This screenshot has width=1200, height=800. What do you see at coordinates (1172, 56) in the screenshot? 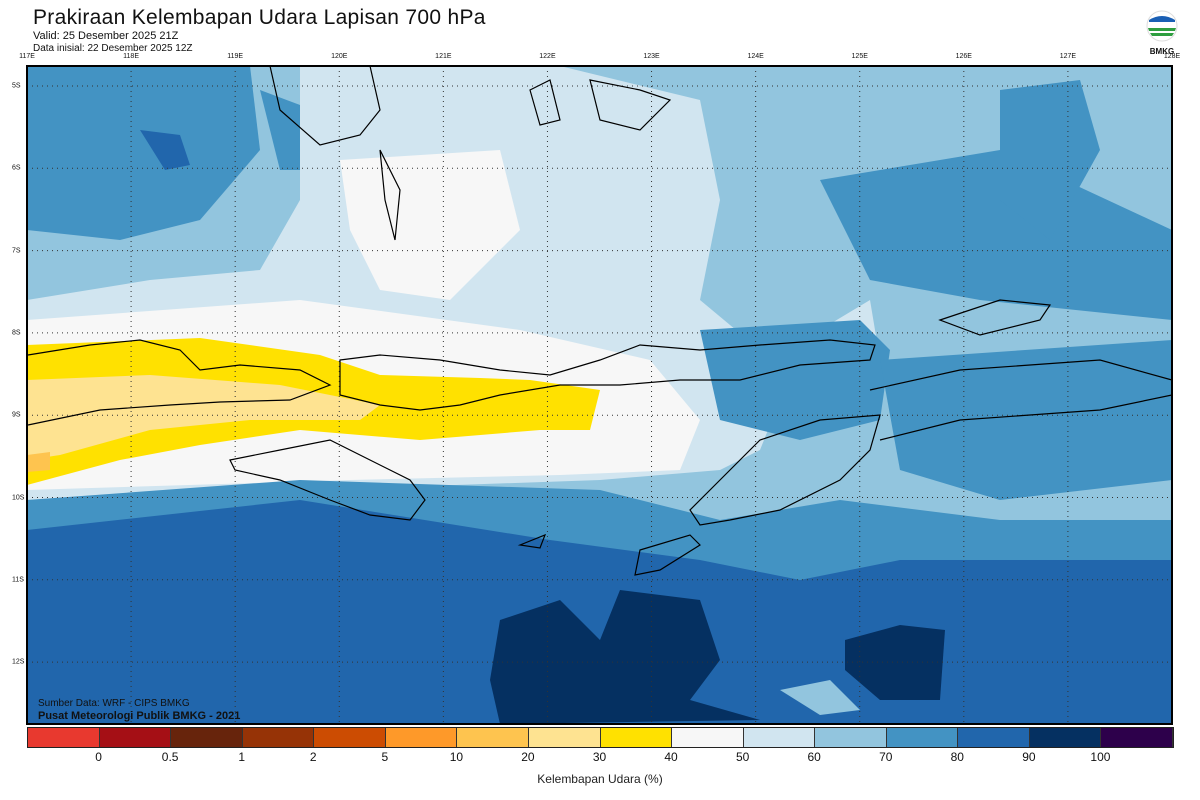
I see `lon-label: 128E` at bounding box center [1172, 56].